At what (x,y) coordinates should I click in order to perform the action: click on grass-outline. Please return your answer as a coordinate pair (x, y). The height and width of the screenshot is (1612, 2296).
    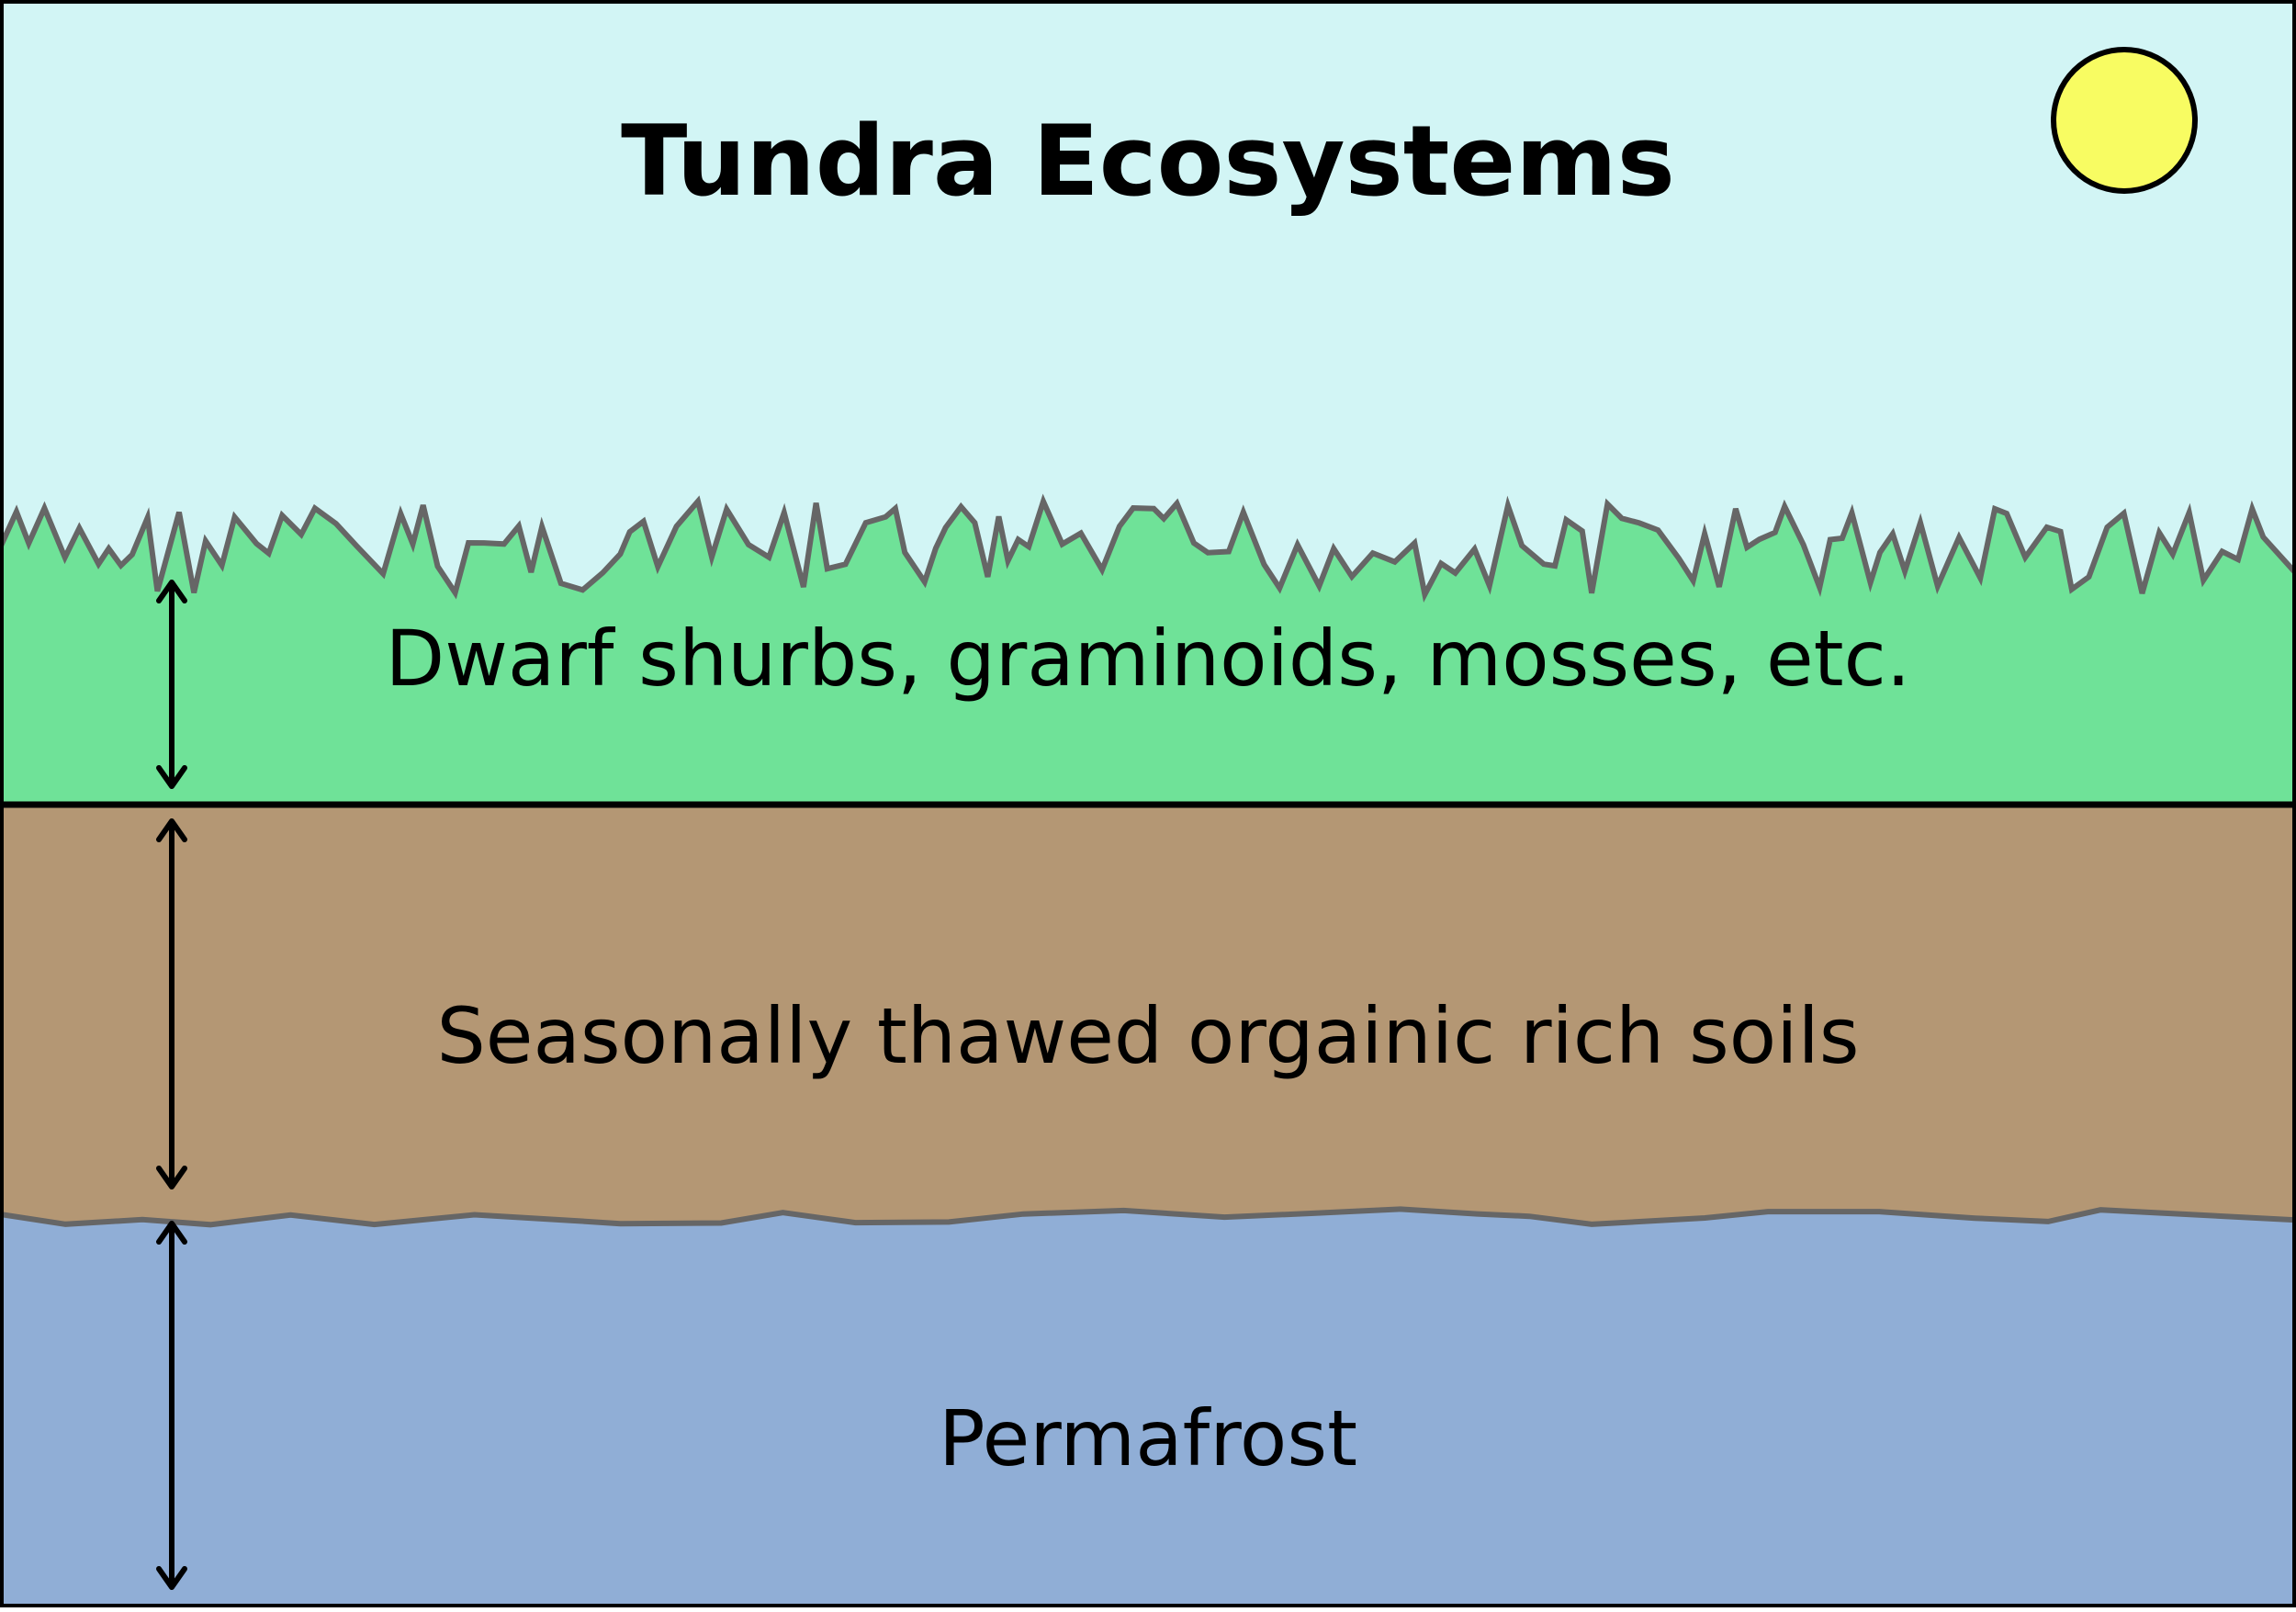
    Looking at the image, I should click on (1148, 548).